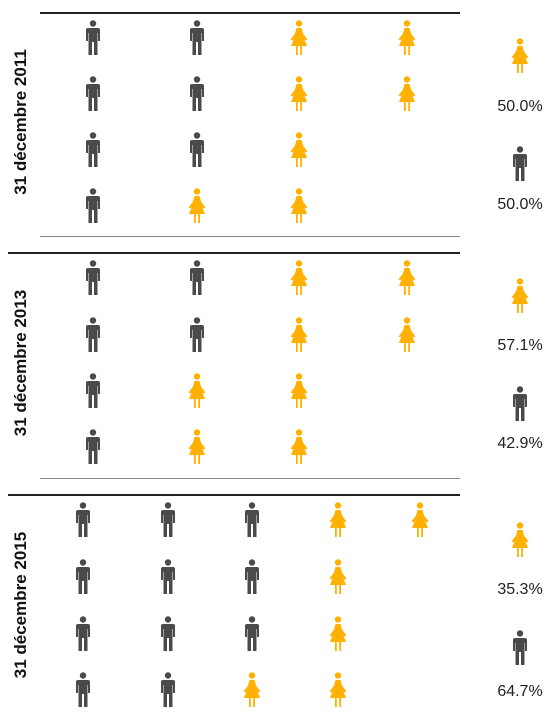 The height and width of the screenshot is (725, 551). Describe the element at coordinates (20, 363) in the screenshot. I see `panel-date-label: 31 décembre 2013` at that location.